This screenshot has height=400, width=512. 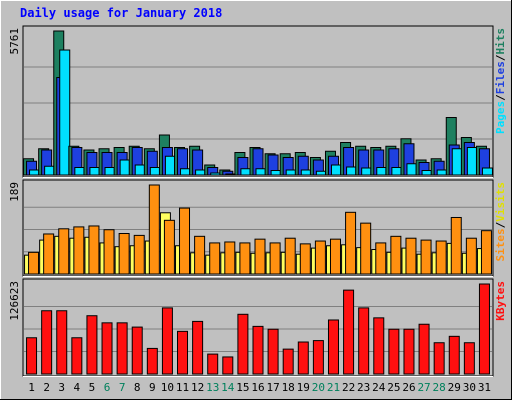 What do you see at coordinates (242, 387) in the screenshot?
I see `x-tick-label: 15` at bounding box center [242, 387].